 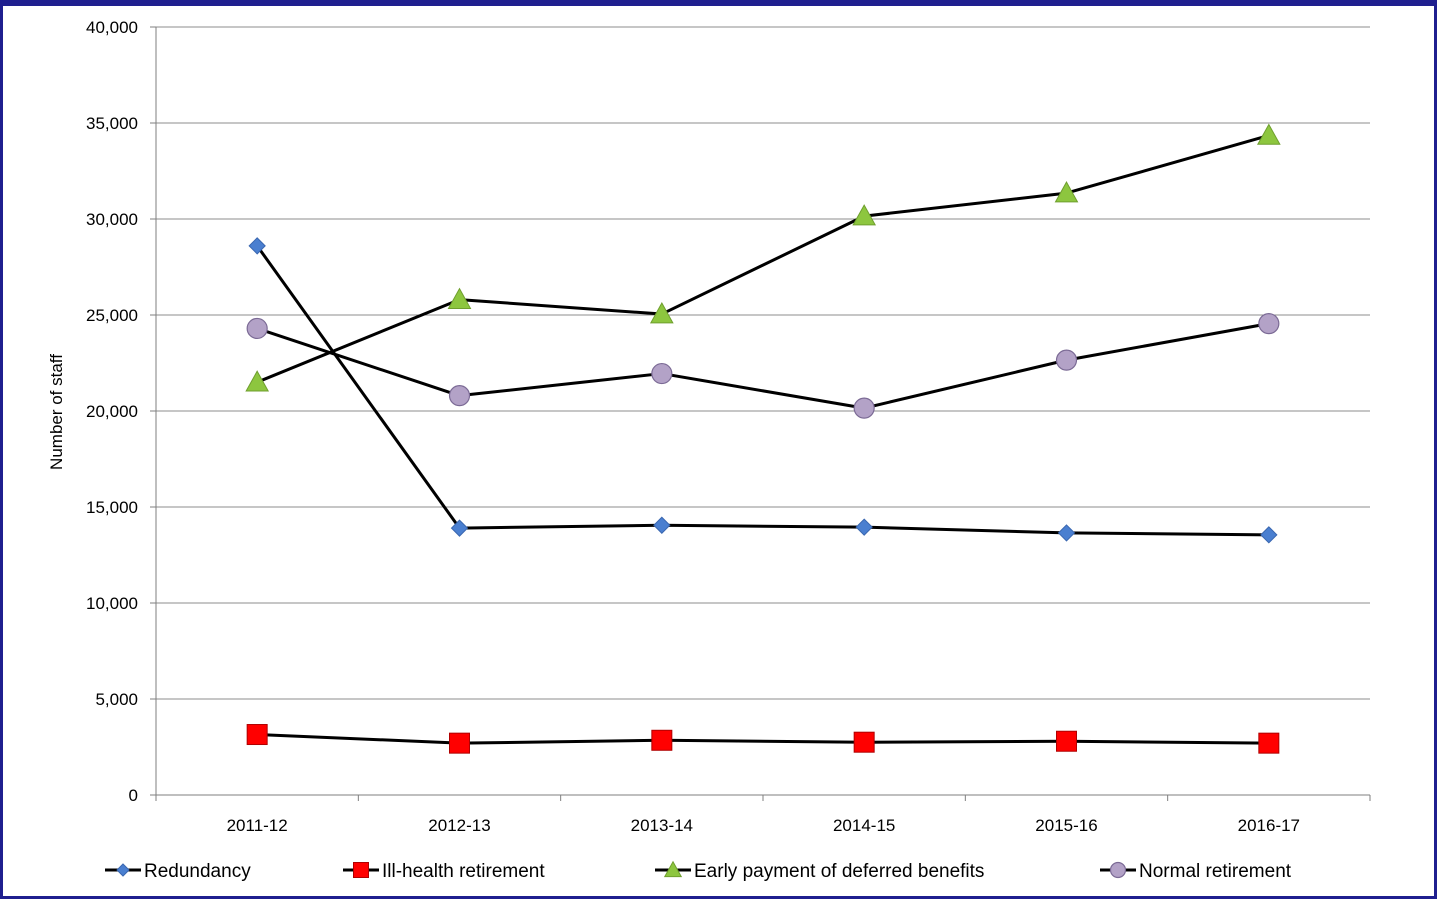 I want to click on y-axis-title: Number of staff, so click(x=56, y=412).